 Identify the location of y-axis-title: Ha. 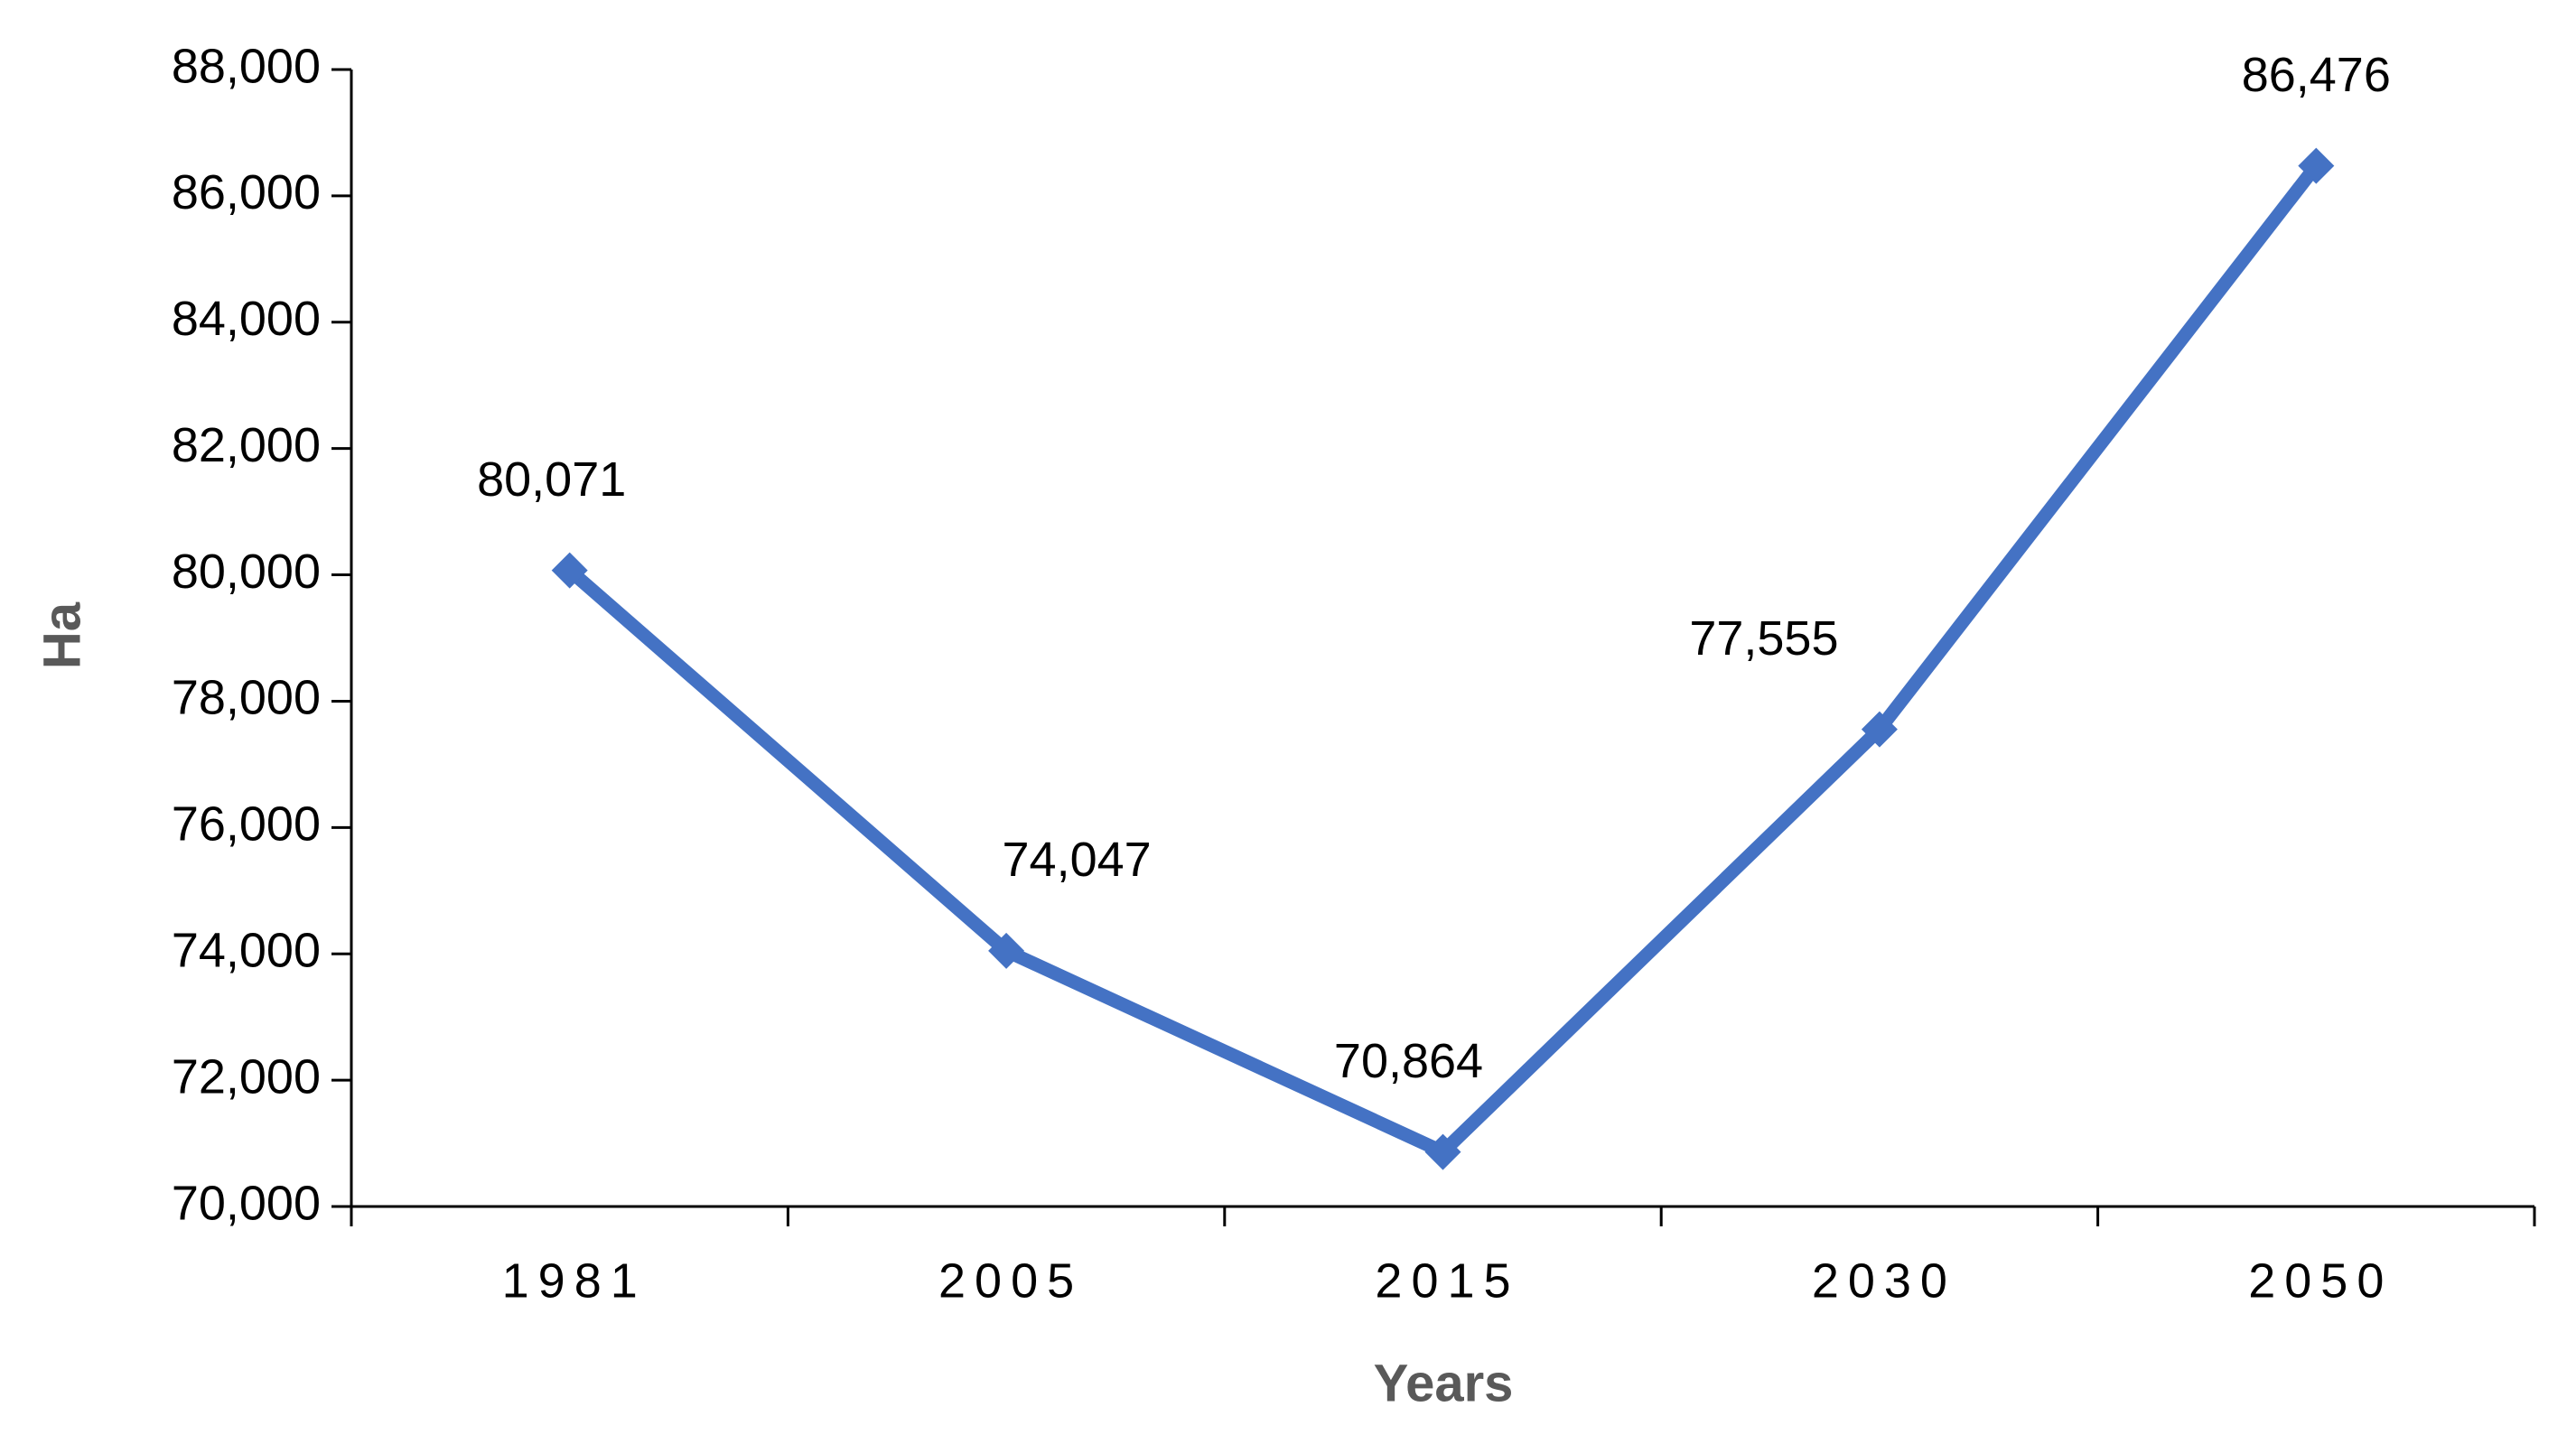
(62, 635).